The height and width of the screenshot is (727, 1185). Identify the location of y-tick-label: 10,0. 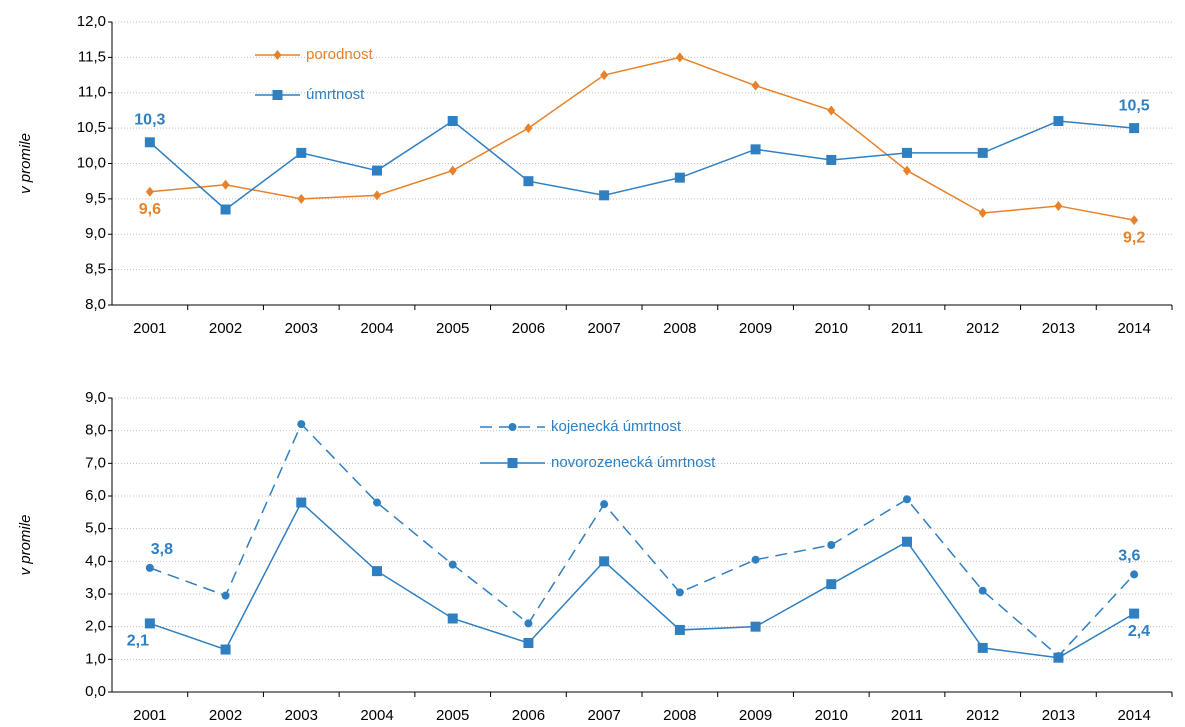
(91, 162).